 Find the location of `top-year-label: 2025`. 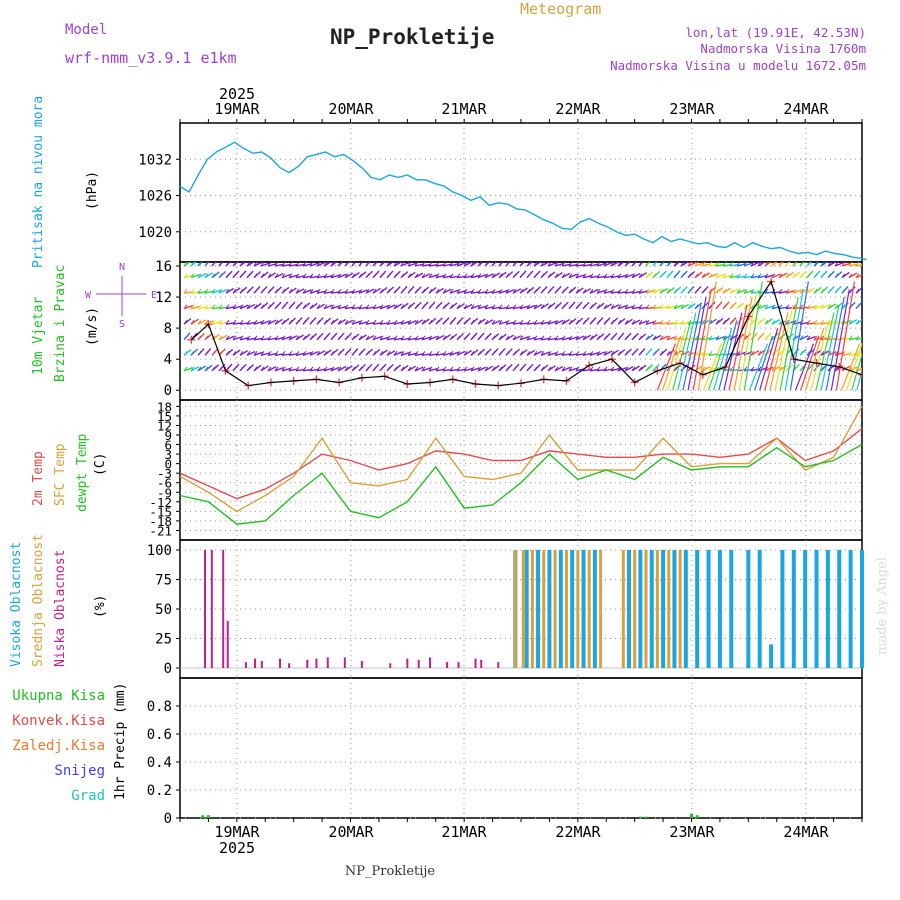

top-year-label: 2025 is located at coordinates (237, 94).